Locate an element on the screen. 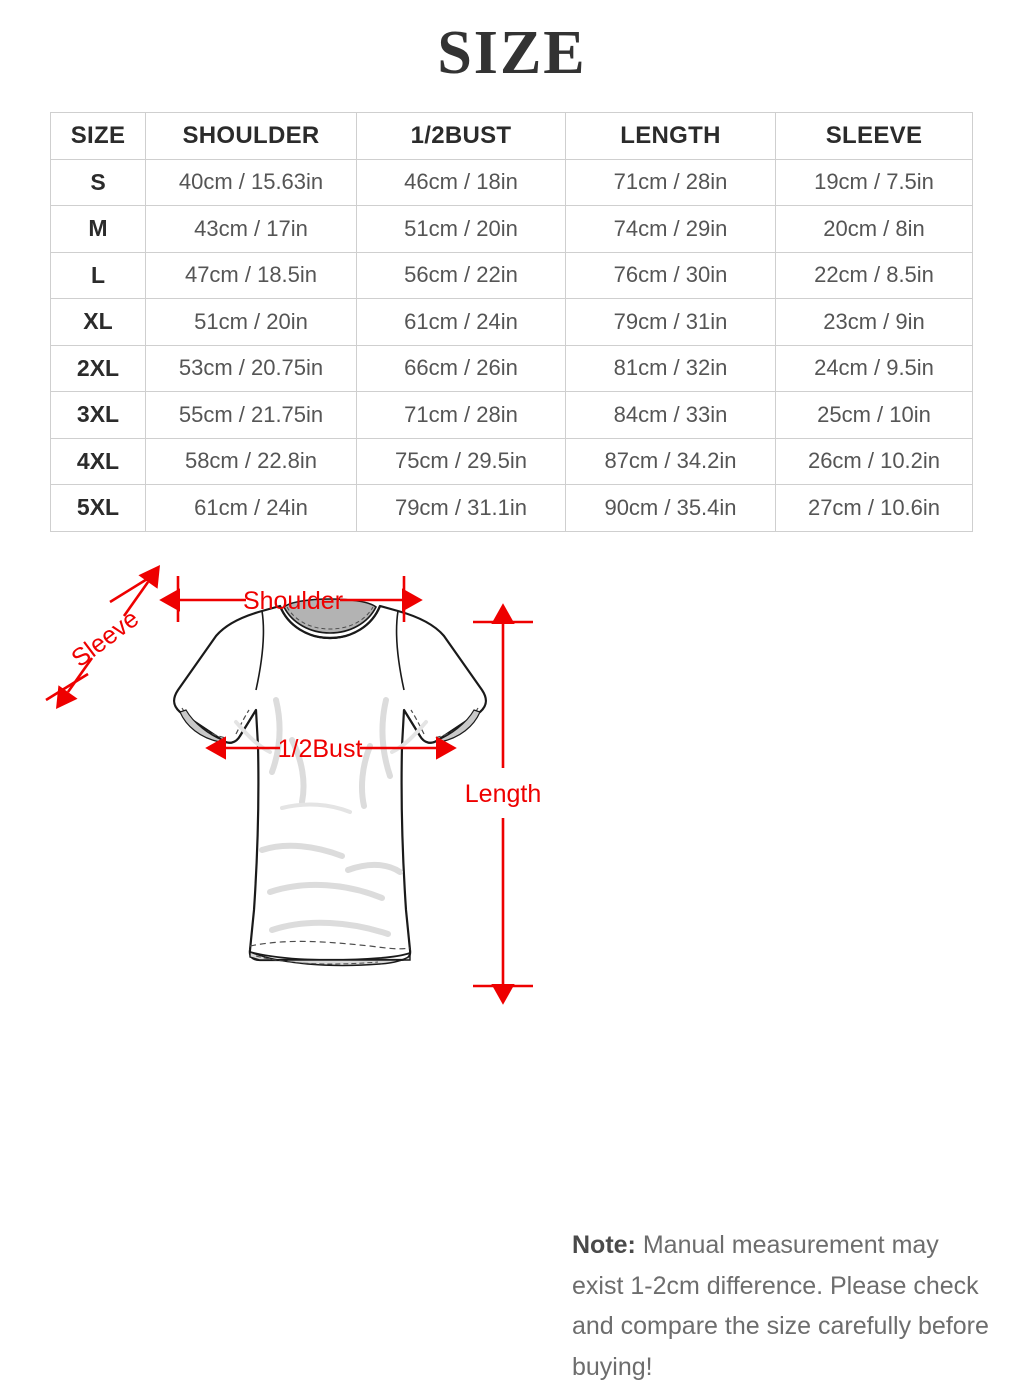 Image resolution: width=1024 pixels, height=1387 pixels. cell-size: L is located at coordinates (98, 275).